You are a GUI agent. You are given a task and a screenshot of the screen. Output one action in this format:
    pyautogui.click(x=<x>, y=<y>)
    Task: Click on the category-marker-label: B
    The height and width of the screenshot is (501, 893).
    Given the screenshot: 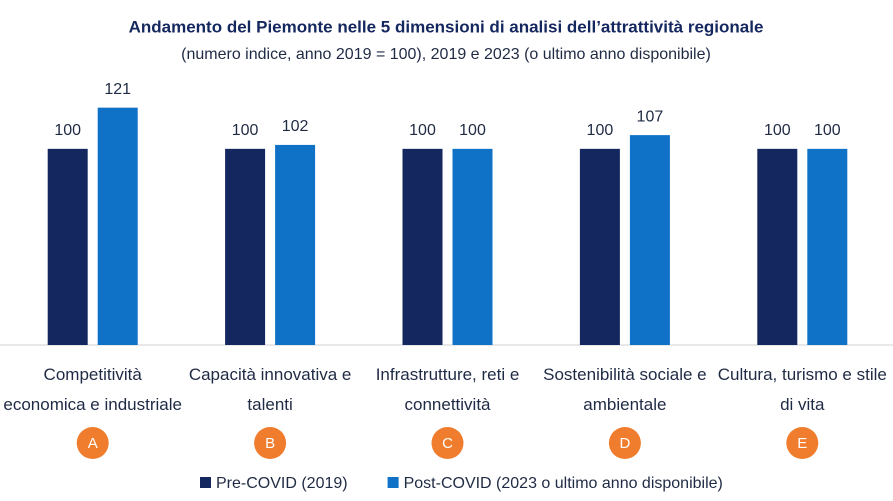 What is the action you would take?
    pyautogui.click(x=270, y=443)
    